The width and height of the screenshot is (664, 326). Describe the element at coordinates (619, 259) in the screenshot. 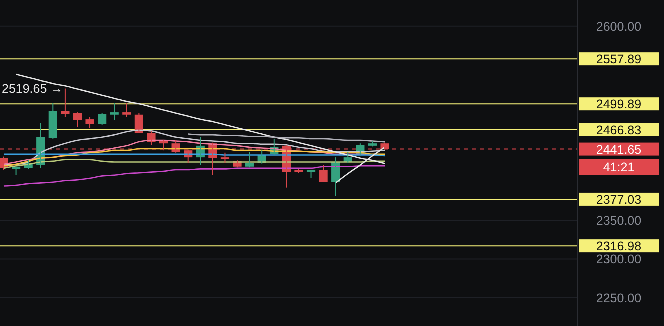

I see `y-tick-label: 2300.00` at that location.